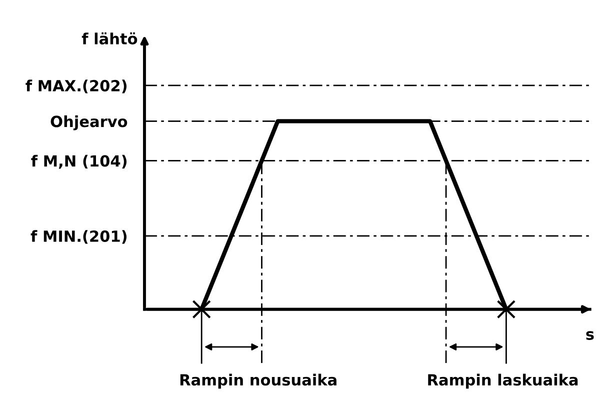  Describe the element at coordinates (110, 38) in the screenshot. I see `text: f lähtö` at that location.